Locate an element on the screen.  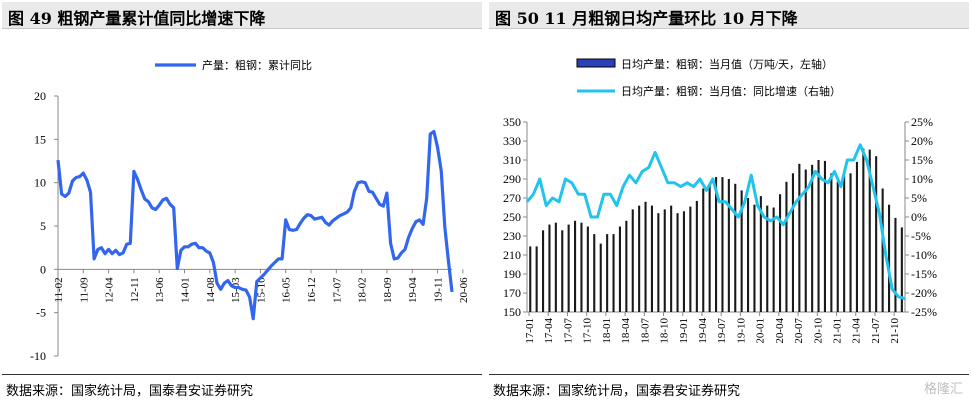
legend-label-bars: 日均产量：粗钢：当月值（万吨/天，左轴） is located at coordinates (727, 64).